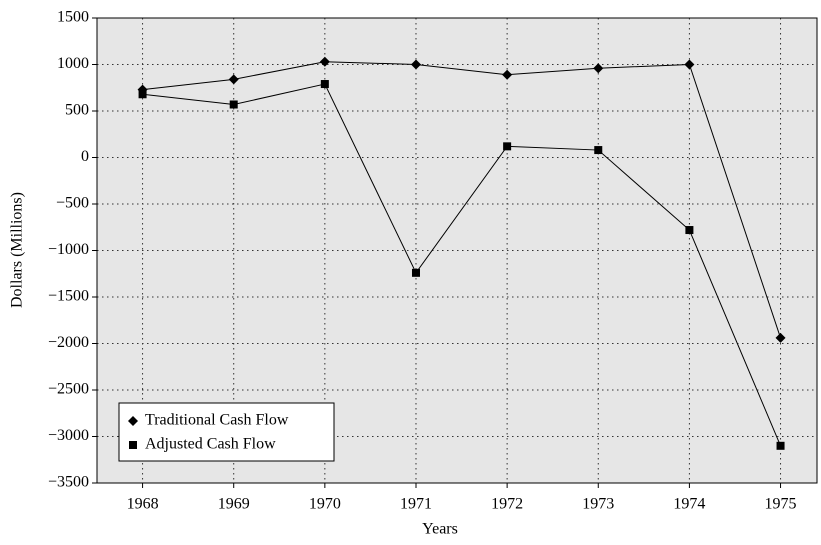 This screenshot has width=821, height=545. Describe the element at coordinates (73, 63) in the screenshot. I see `y-tick-label: 1000` at that location.